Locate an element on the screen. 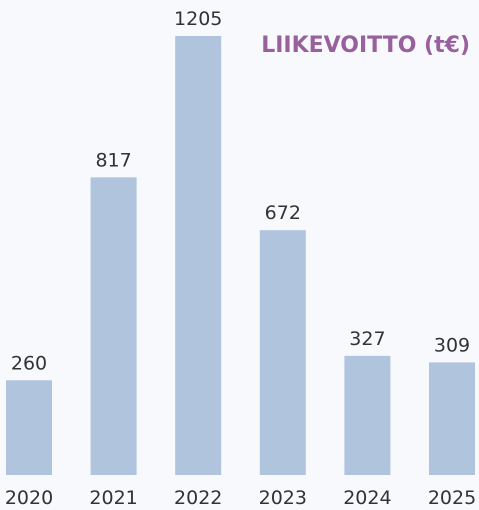 This screenshot has width=479, height=510. value-label: 260 is located at coordinates (29, 363).